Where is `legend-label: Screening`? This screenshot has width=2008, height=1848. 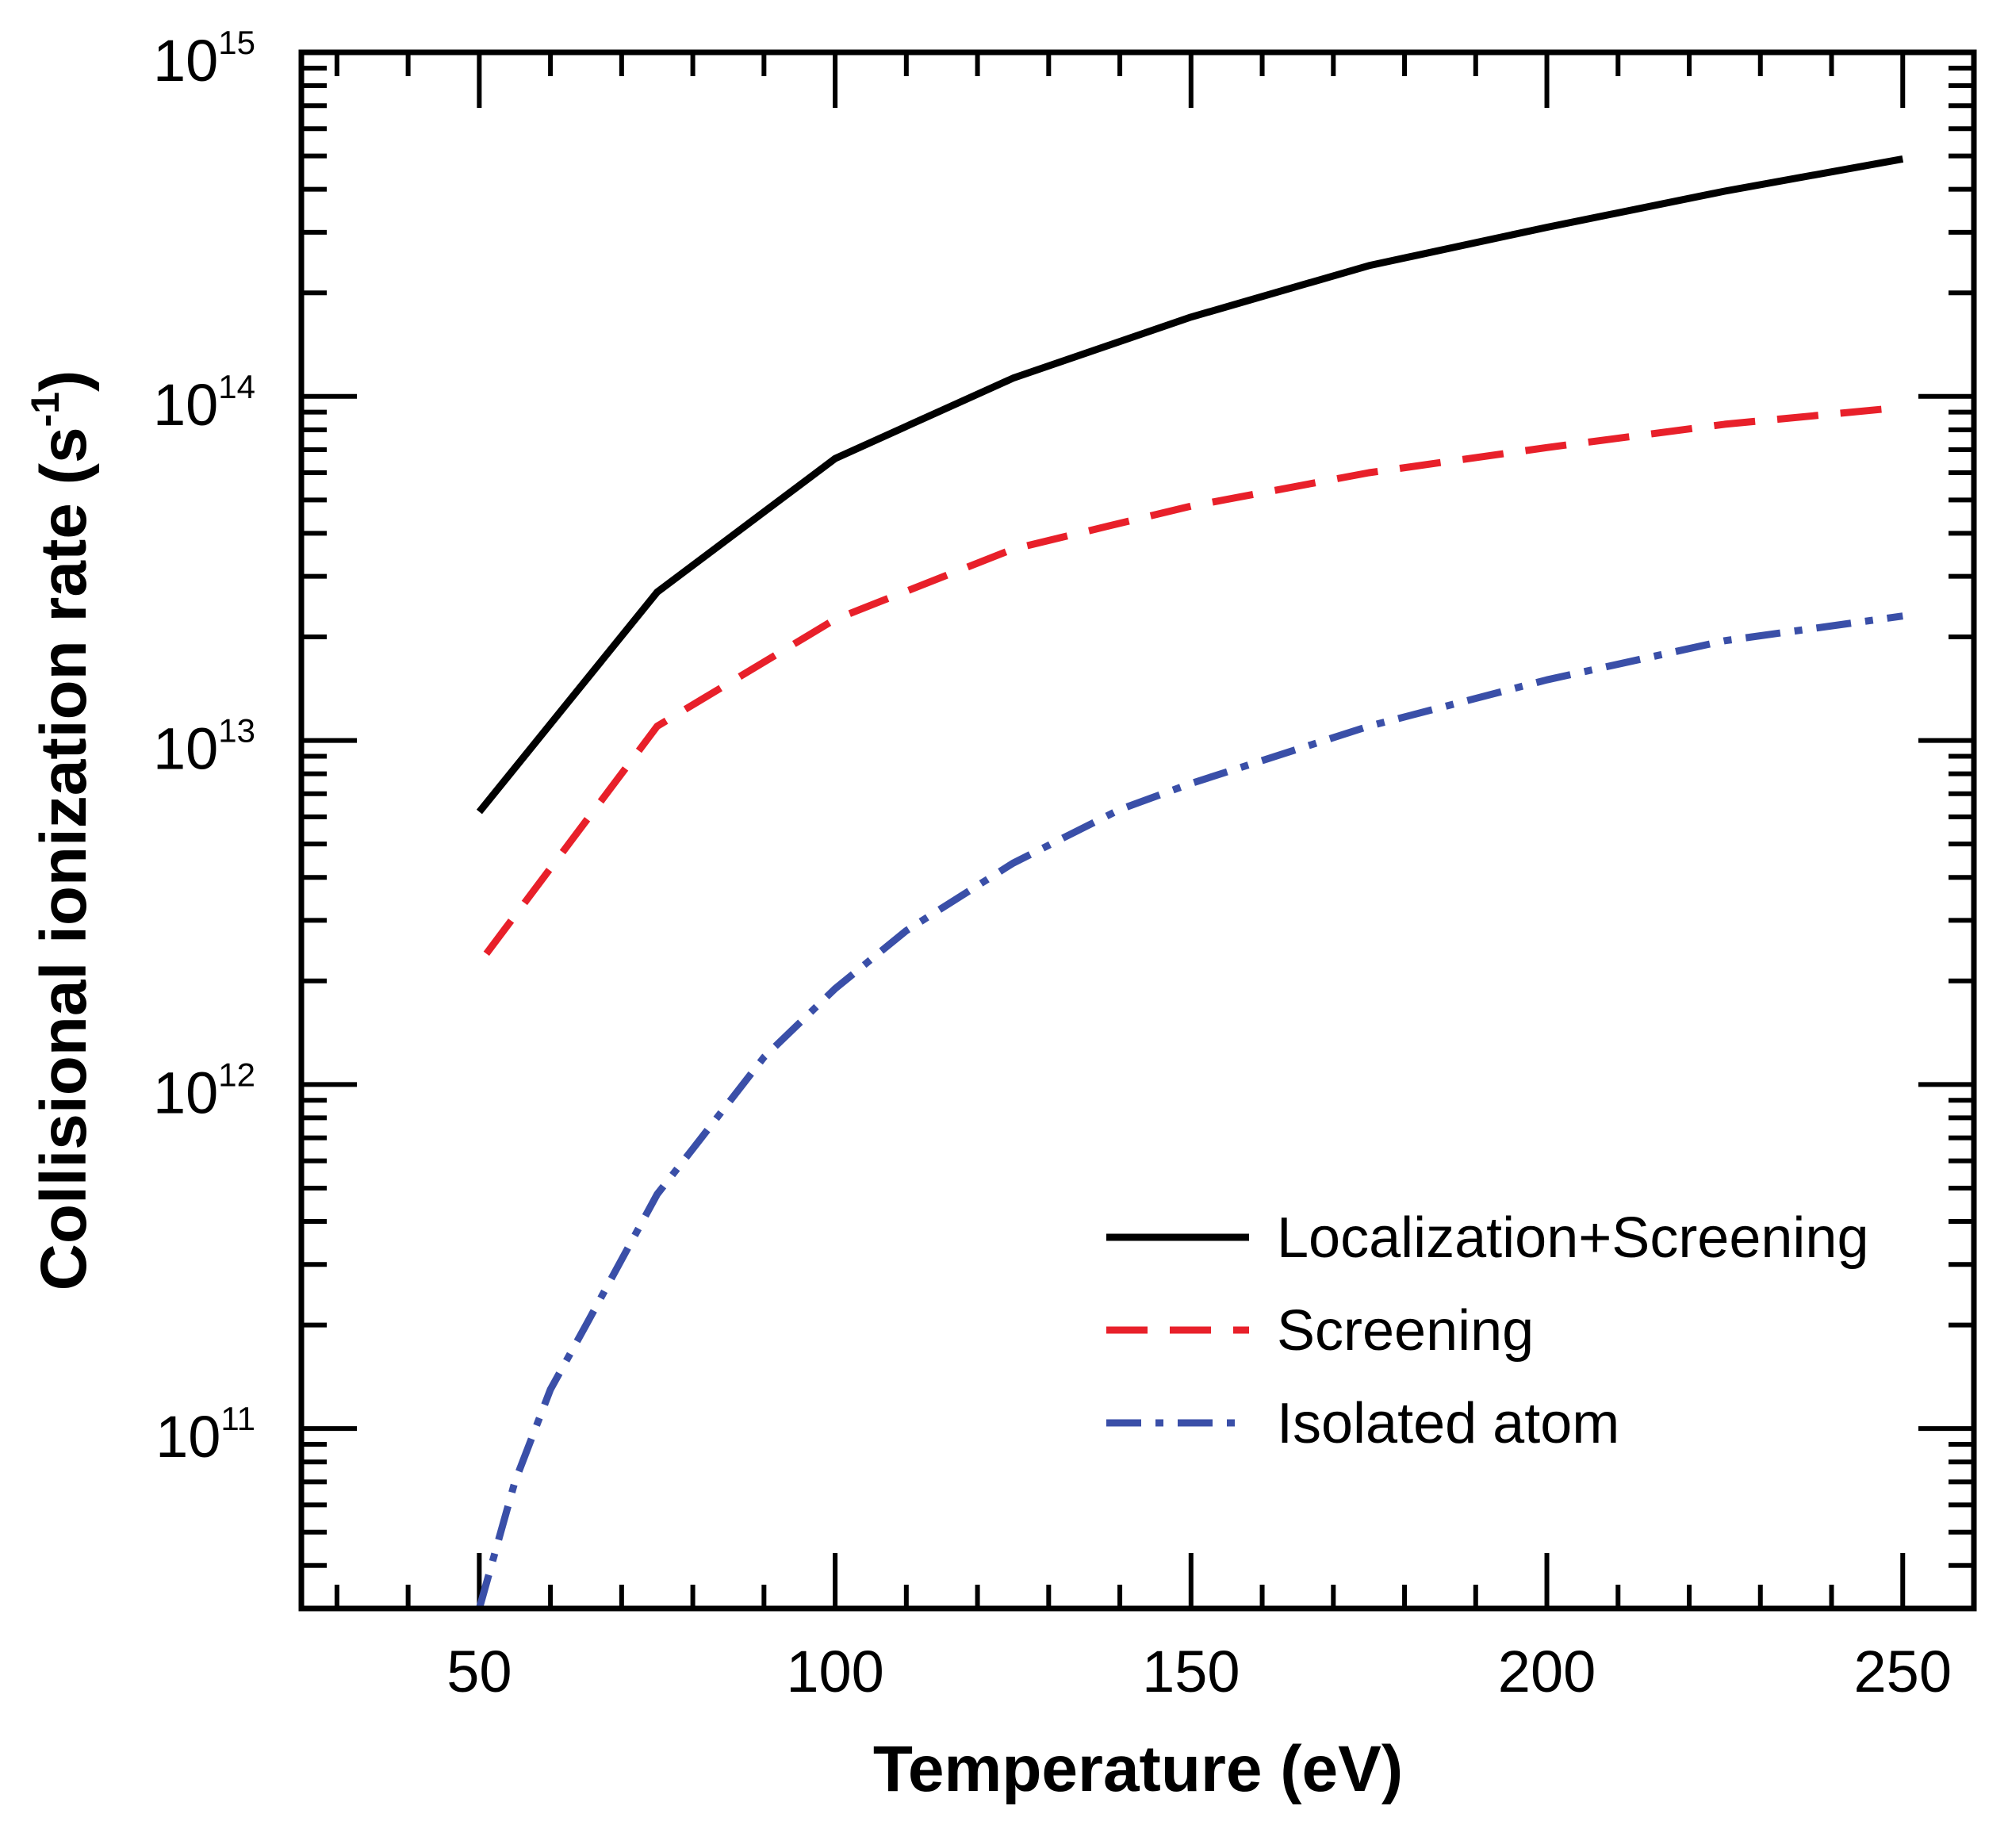
legend-label: Screening is located at coordinates (1405, 1331).